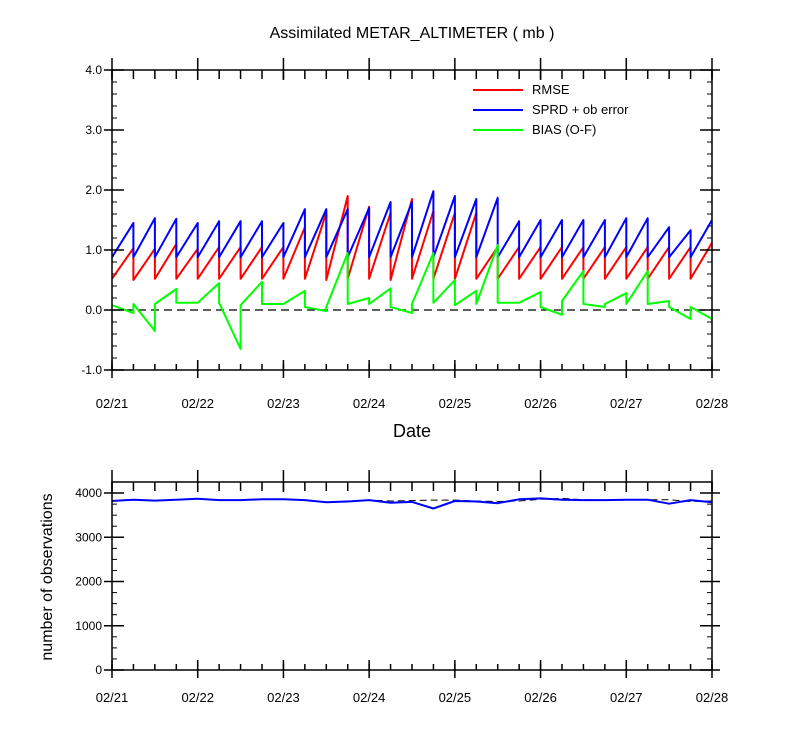 The width and height of the screenshot is (800, 750). Describe the element at coordinates (93, 250) in the screenshot. I see `y-tick-label-1-0: 1.0` at that location.